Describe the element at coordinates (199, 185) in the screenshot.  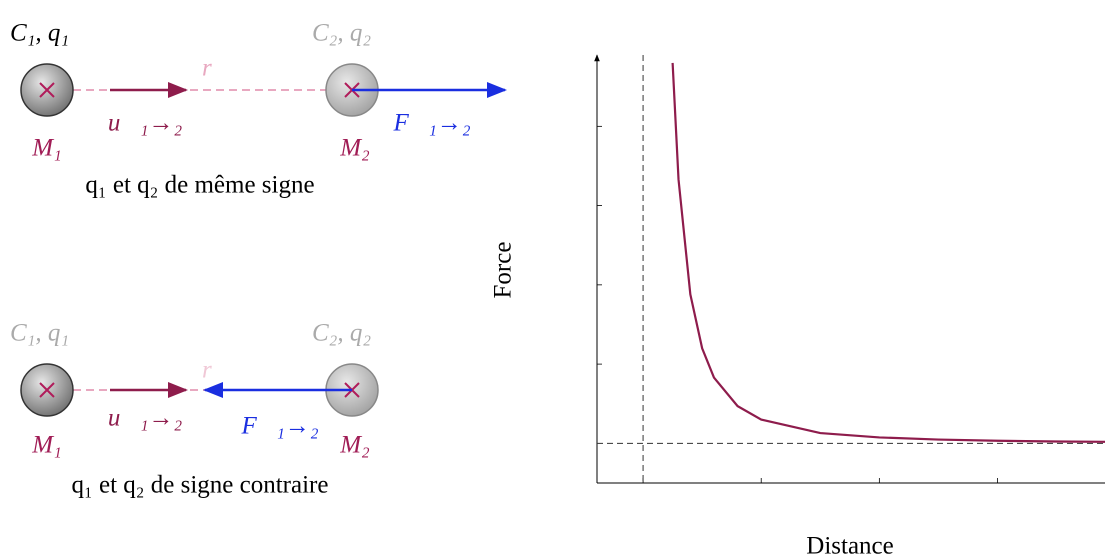
I see `caption: q₁ et q₂ de même signe` at that location.